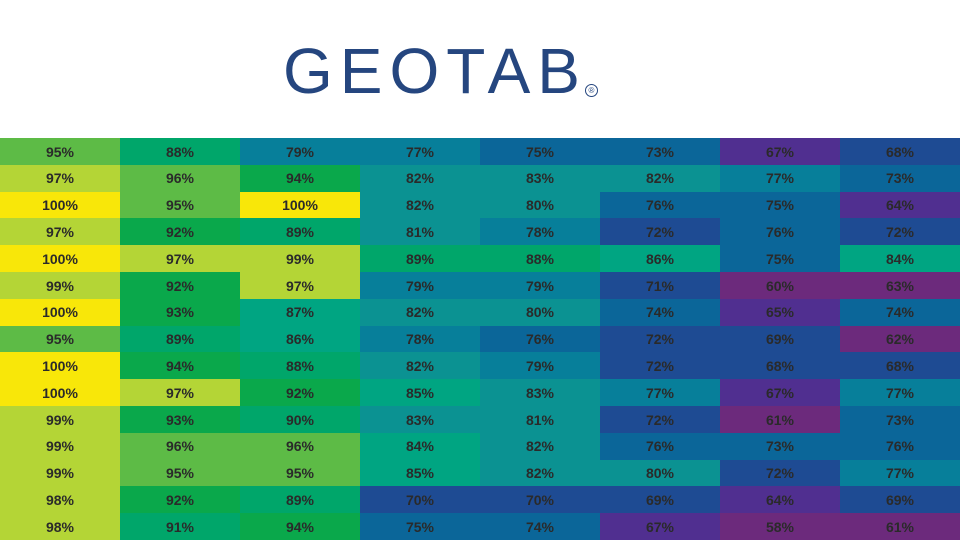  I want to click on geotab-logo: GEOTAB ®, so click(440, 68).